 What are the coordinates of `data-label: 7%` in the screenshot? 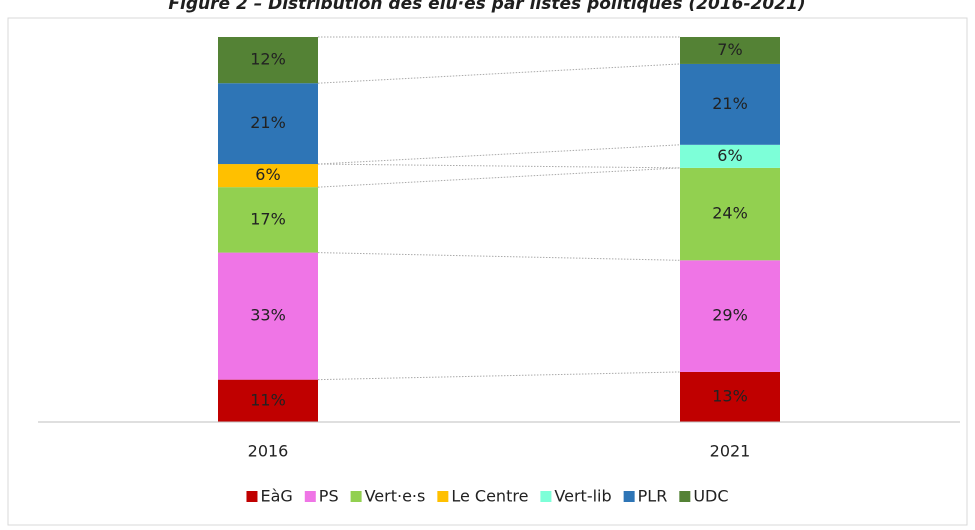 It's located at (729, 49).